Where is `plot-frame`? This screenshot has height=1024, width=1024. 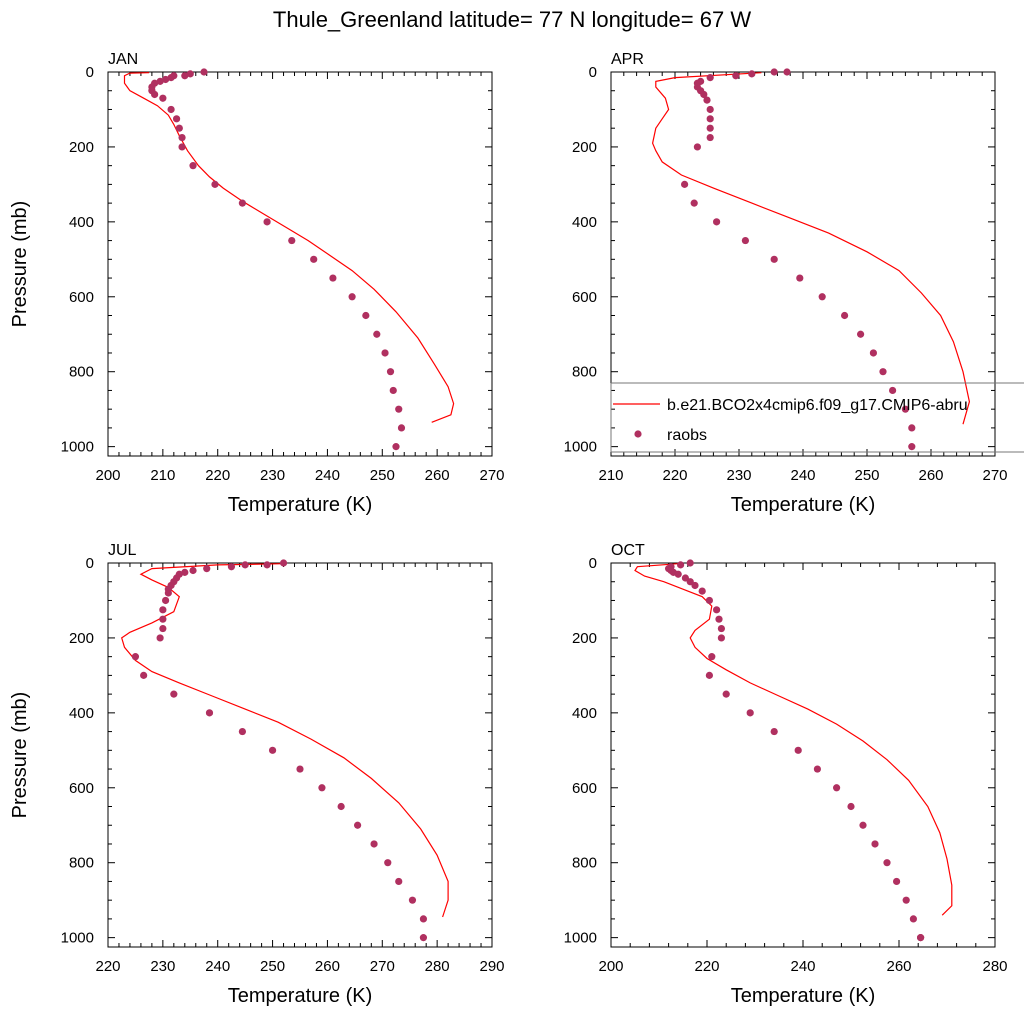 plot-frame is located at coordinates (803, 755).